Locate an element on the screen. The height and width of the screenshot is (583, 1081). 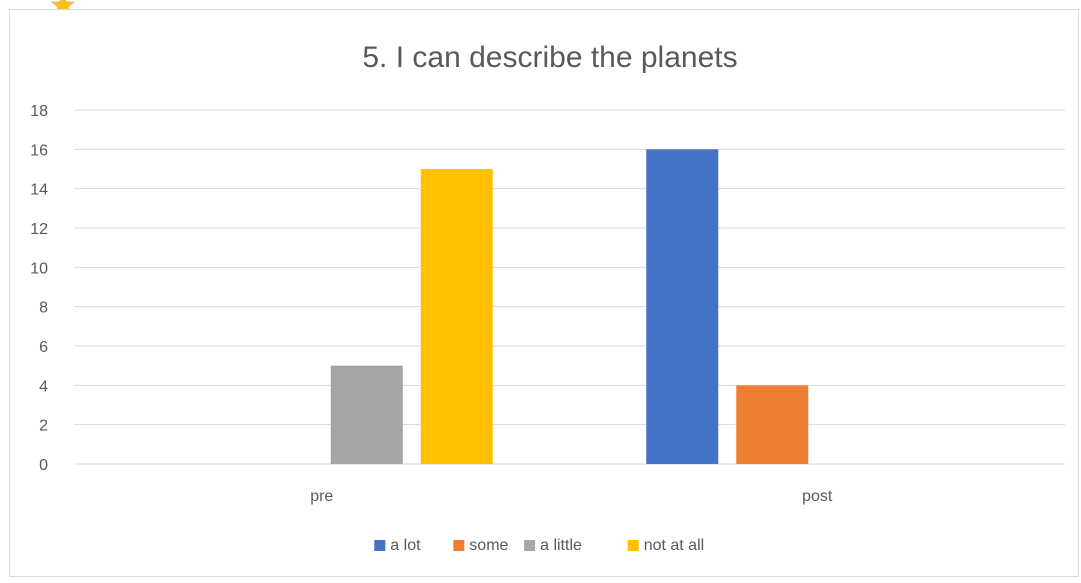
x-axis-tick-labels: pre post is located at coordinates (571, 496).